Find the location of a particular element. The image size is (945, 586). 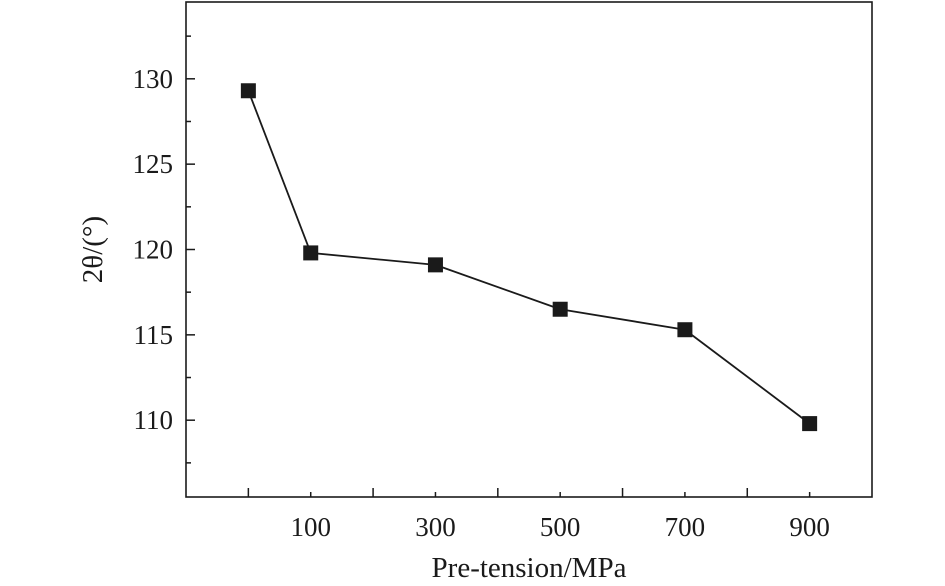

y-tick-label: 110 is located at coordinates (154, 420).